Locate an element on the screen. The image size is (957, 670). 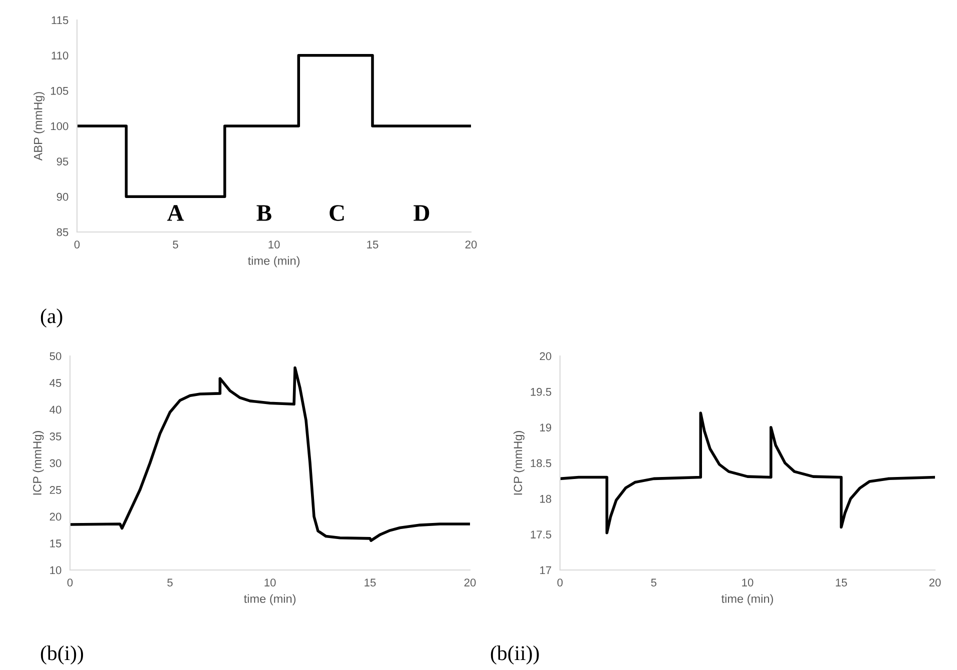
y-tick-label: 115 is located at coordinates (60, 20).